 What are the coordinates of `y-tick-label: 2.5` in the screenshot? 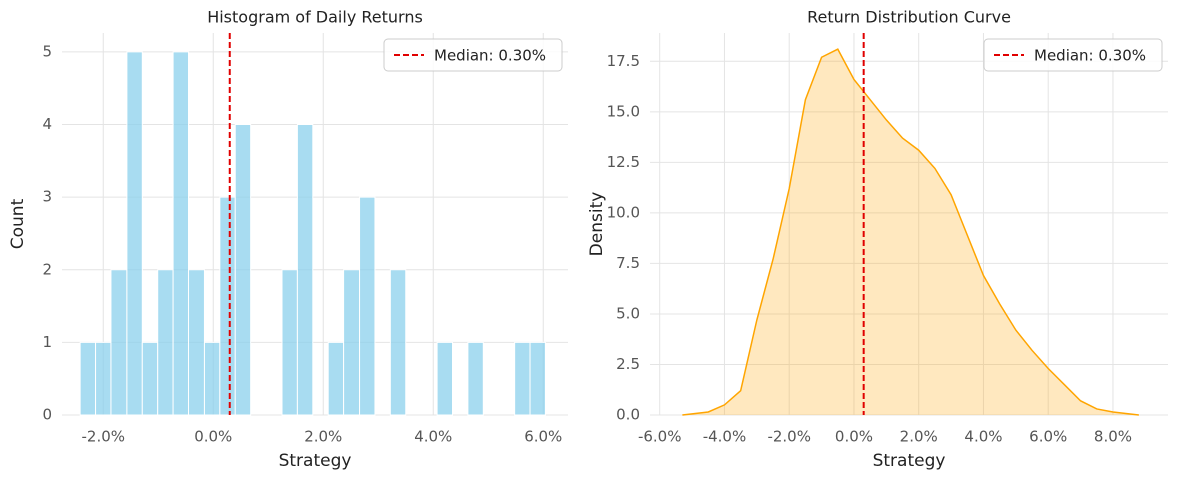 It's located at (628, 364).